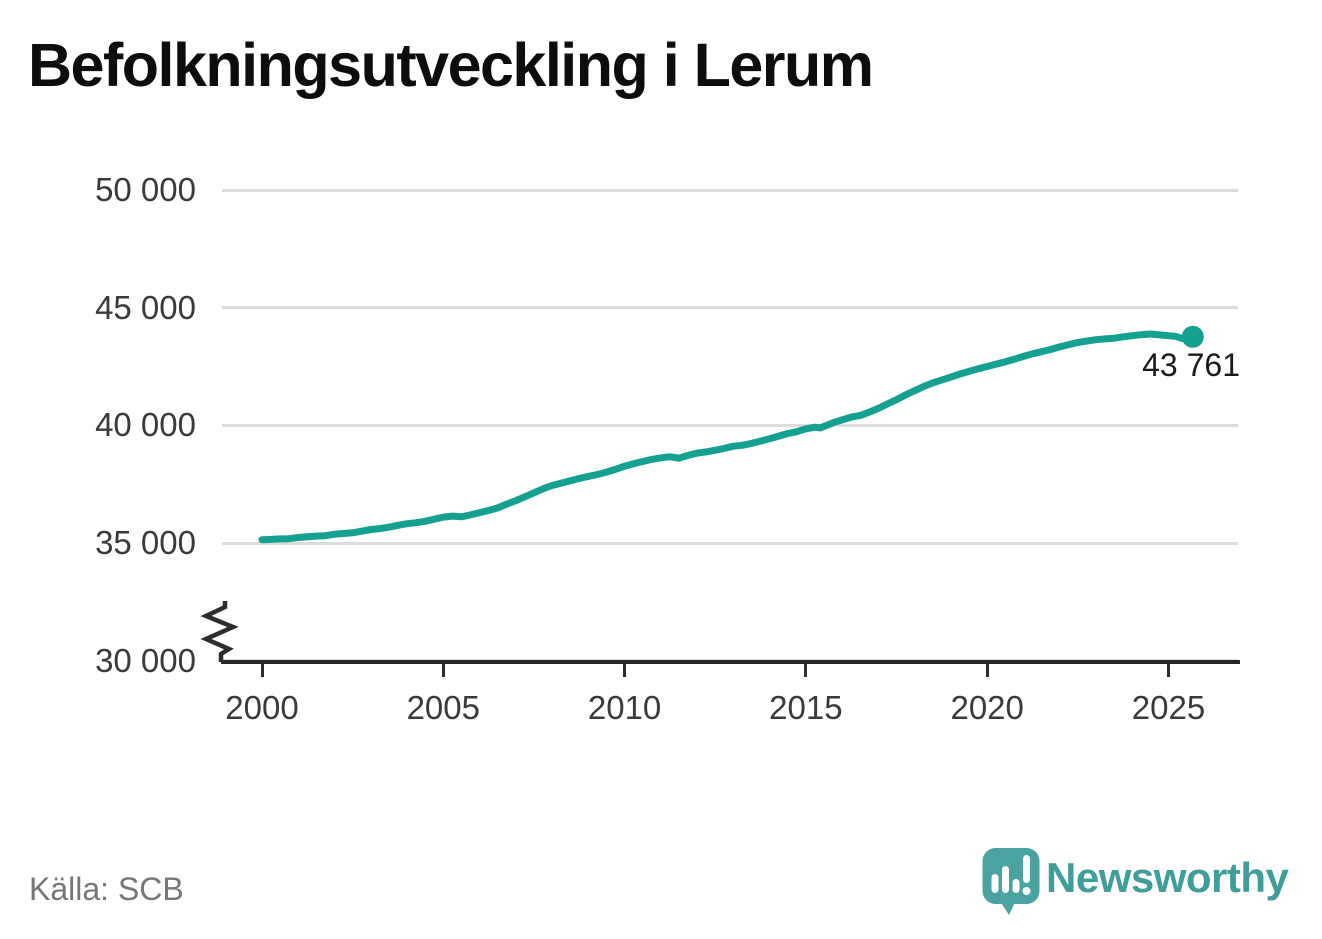 The height and width of the screenshot is (939, 1322). I want to click on newsworthy-wordmark: Newsworthy, so click(1167, 877).